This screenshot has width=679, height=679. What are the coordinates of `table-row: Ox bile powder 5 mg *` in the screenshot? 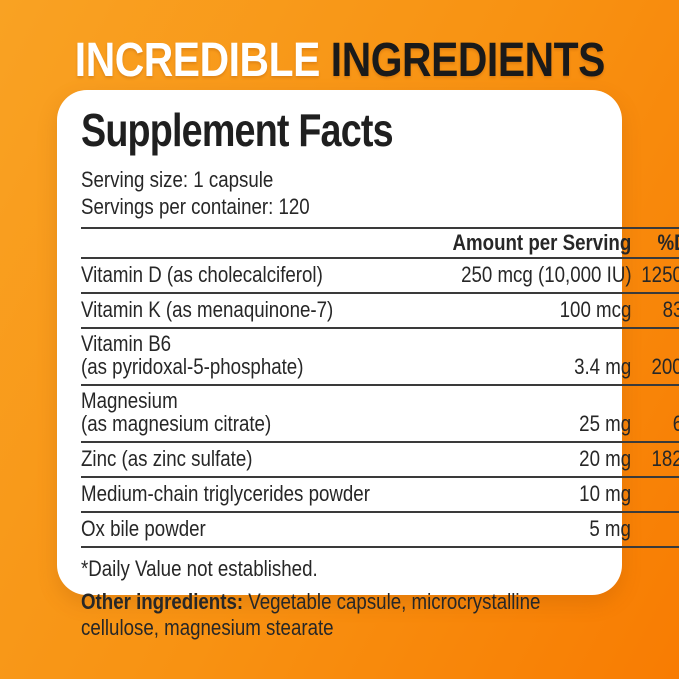 It's located at (380, 530).